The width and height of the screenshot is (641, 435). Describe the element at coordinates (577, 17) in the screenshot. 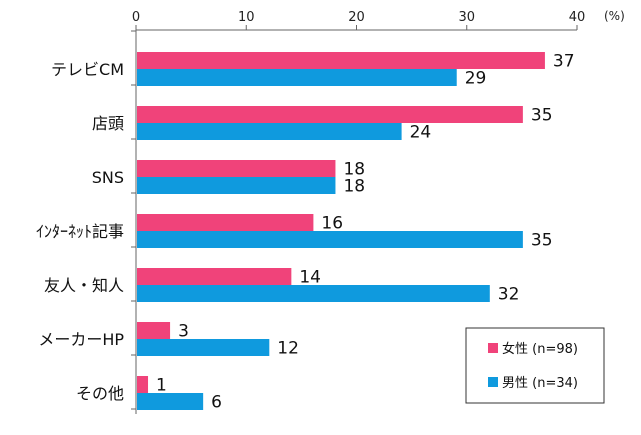

I see `x-tick-label: 40` at that location.